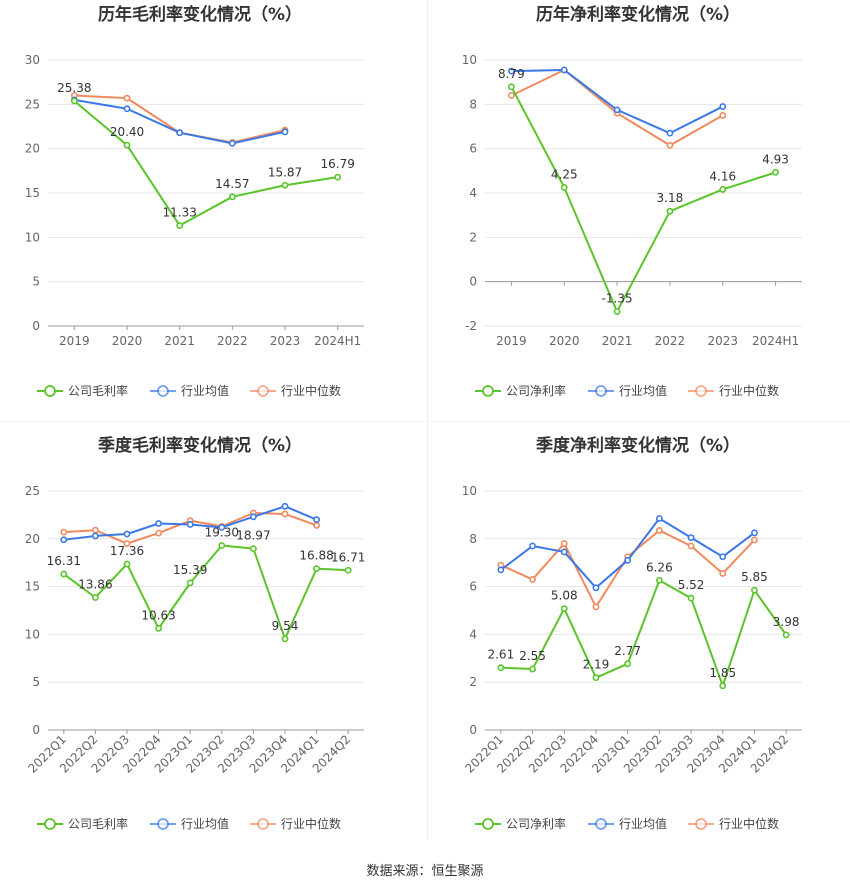 This screenshot has height=891, width=850. Describe the element at coordinates (337, 164) in the screenshot. I see `data-label: 16.79` at that location.